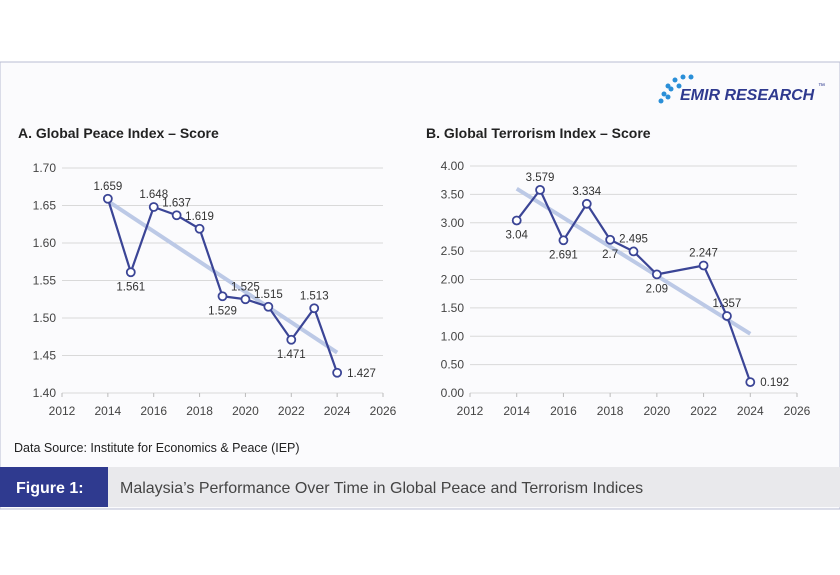 This screenshot has width=840, height=575. What do you see at coordinates (676, 89) in the screenshot?
I see `logo-icon` at bounding box center [676, 89].